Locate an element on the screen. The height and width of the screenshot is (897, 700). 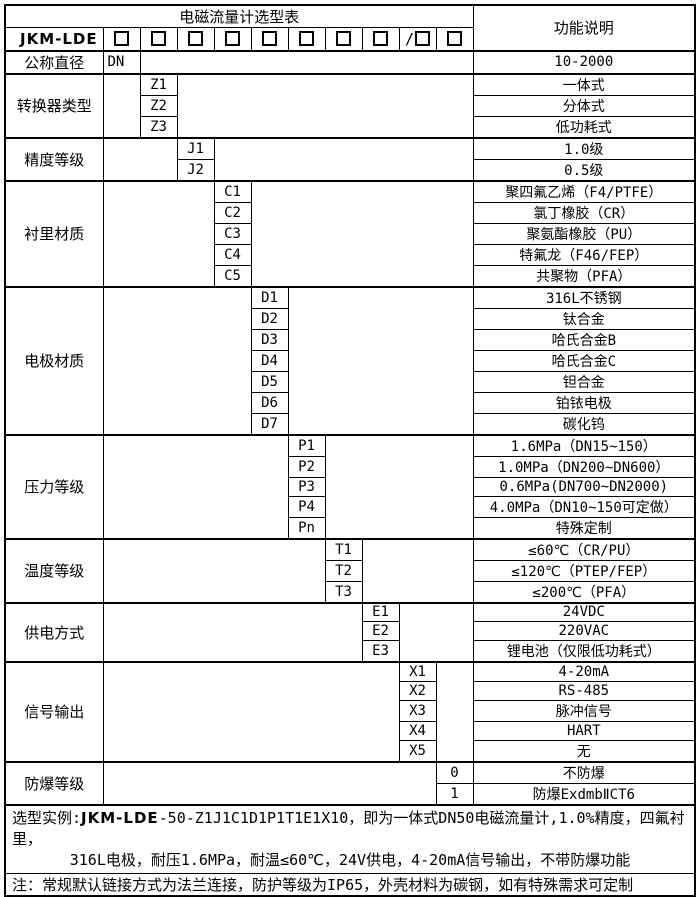
code-cell: T3 is located at coordinates (343, 591).